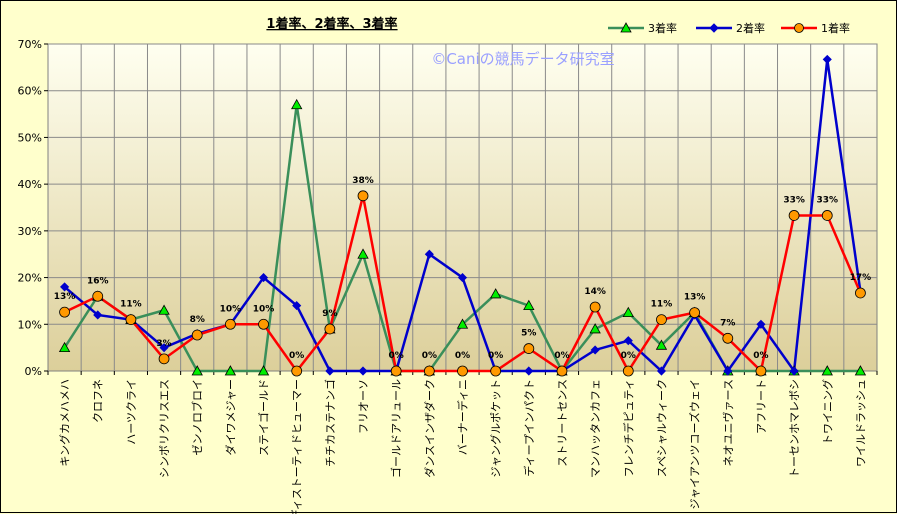 The height and width of the screenshot is (514, 897). Describe the element at coordinates (827, 412) in the screenshot. I see `x-category-label: トワイニング` at that location.